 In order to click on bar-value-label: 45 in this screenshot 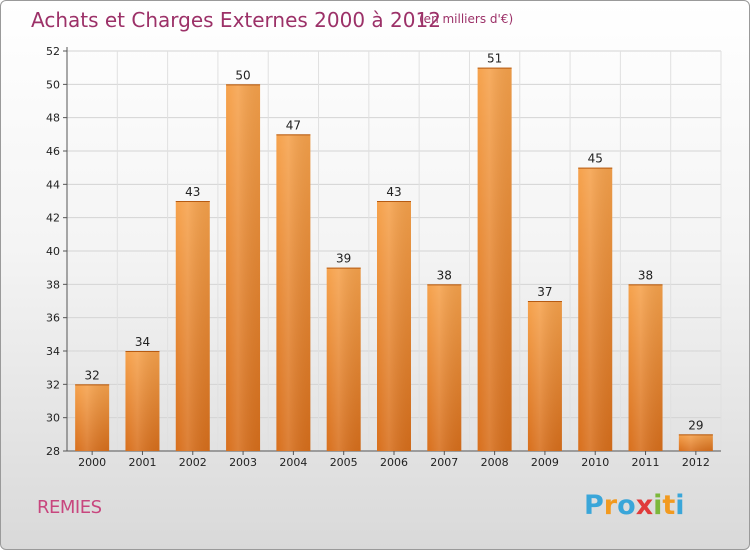, I will do `click(595, 159)`.